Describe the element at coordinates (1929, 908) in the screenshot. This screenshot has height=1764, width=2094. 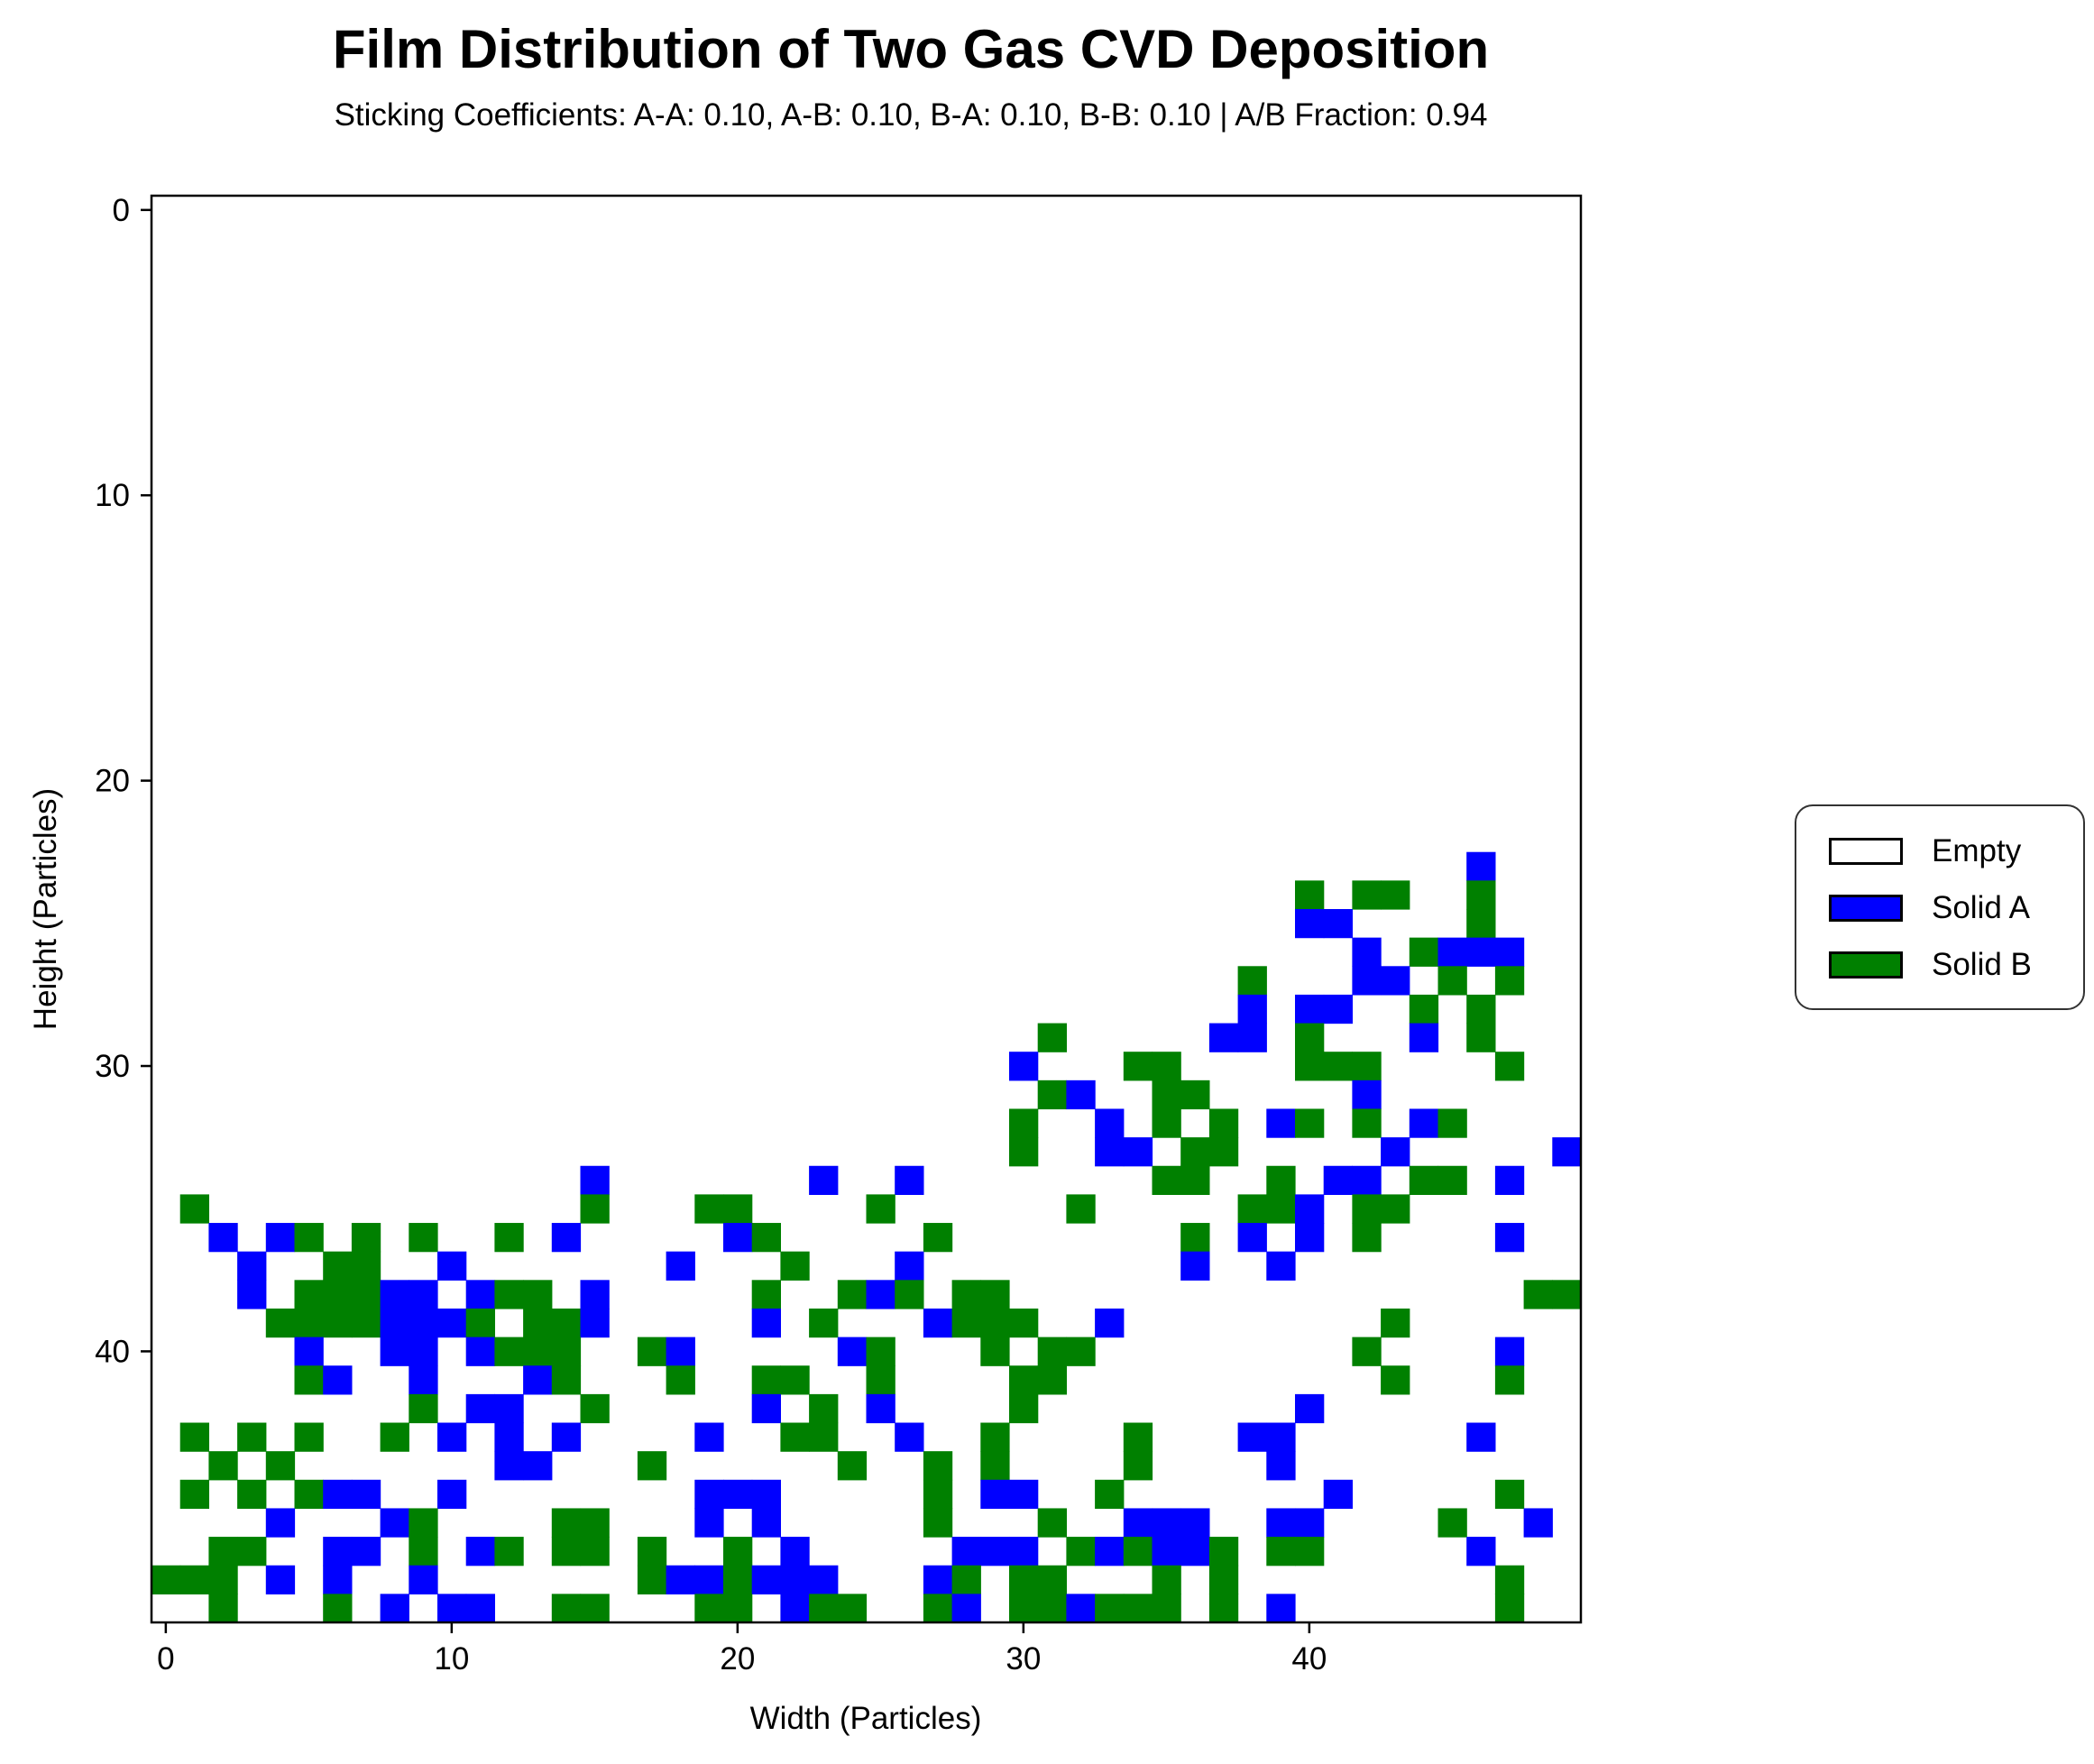
I see `legend-item-solid-a: Solid A` at that location.